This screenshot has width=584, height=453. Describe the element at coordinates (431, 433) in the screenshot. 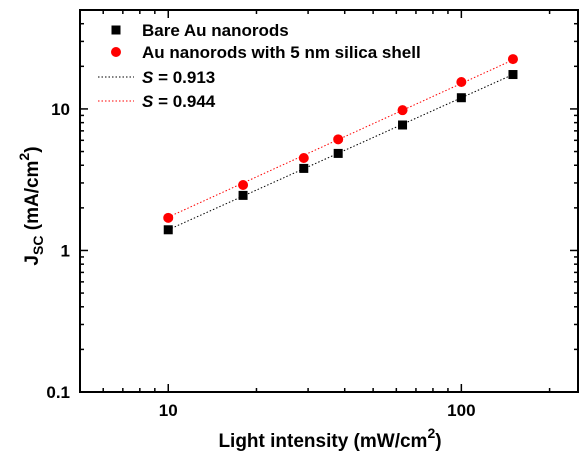

I see `x-axis-title-sup: 2` at that location.